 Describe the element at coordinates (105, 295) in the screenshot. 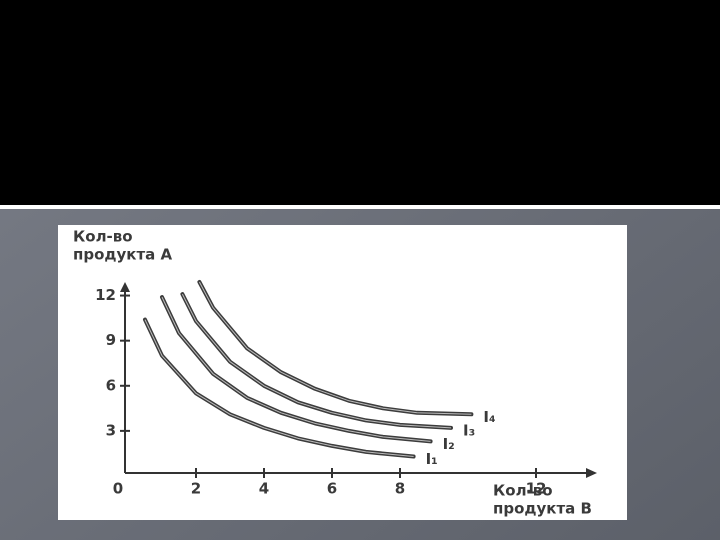

I see `y-tick-label: 12` at that location.